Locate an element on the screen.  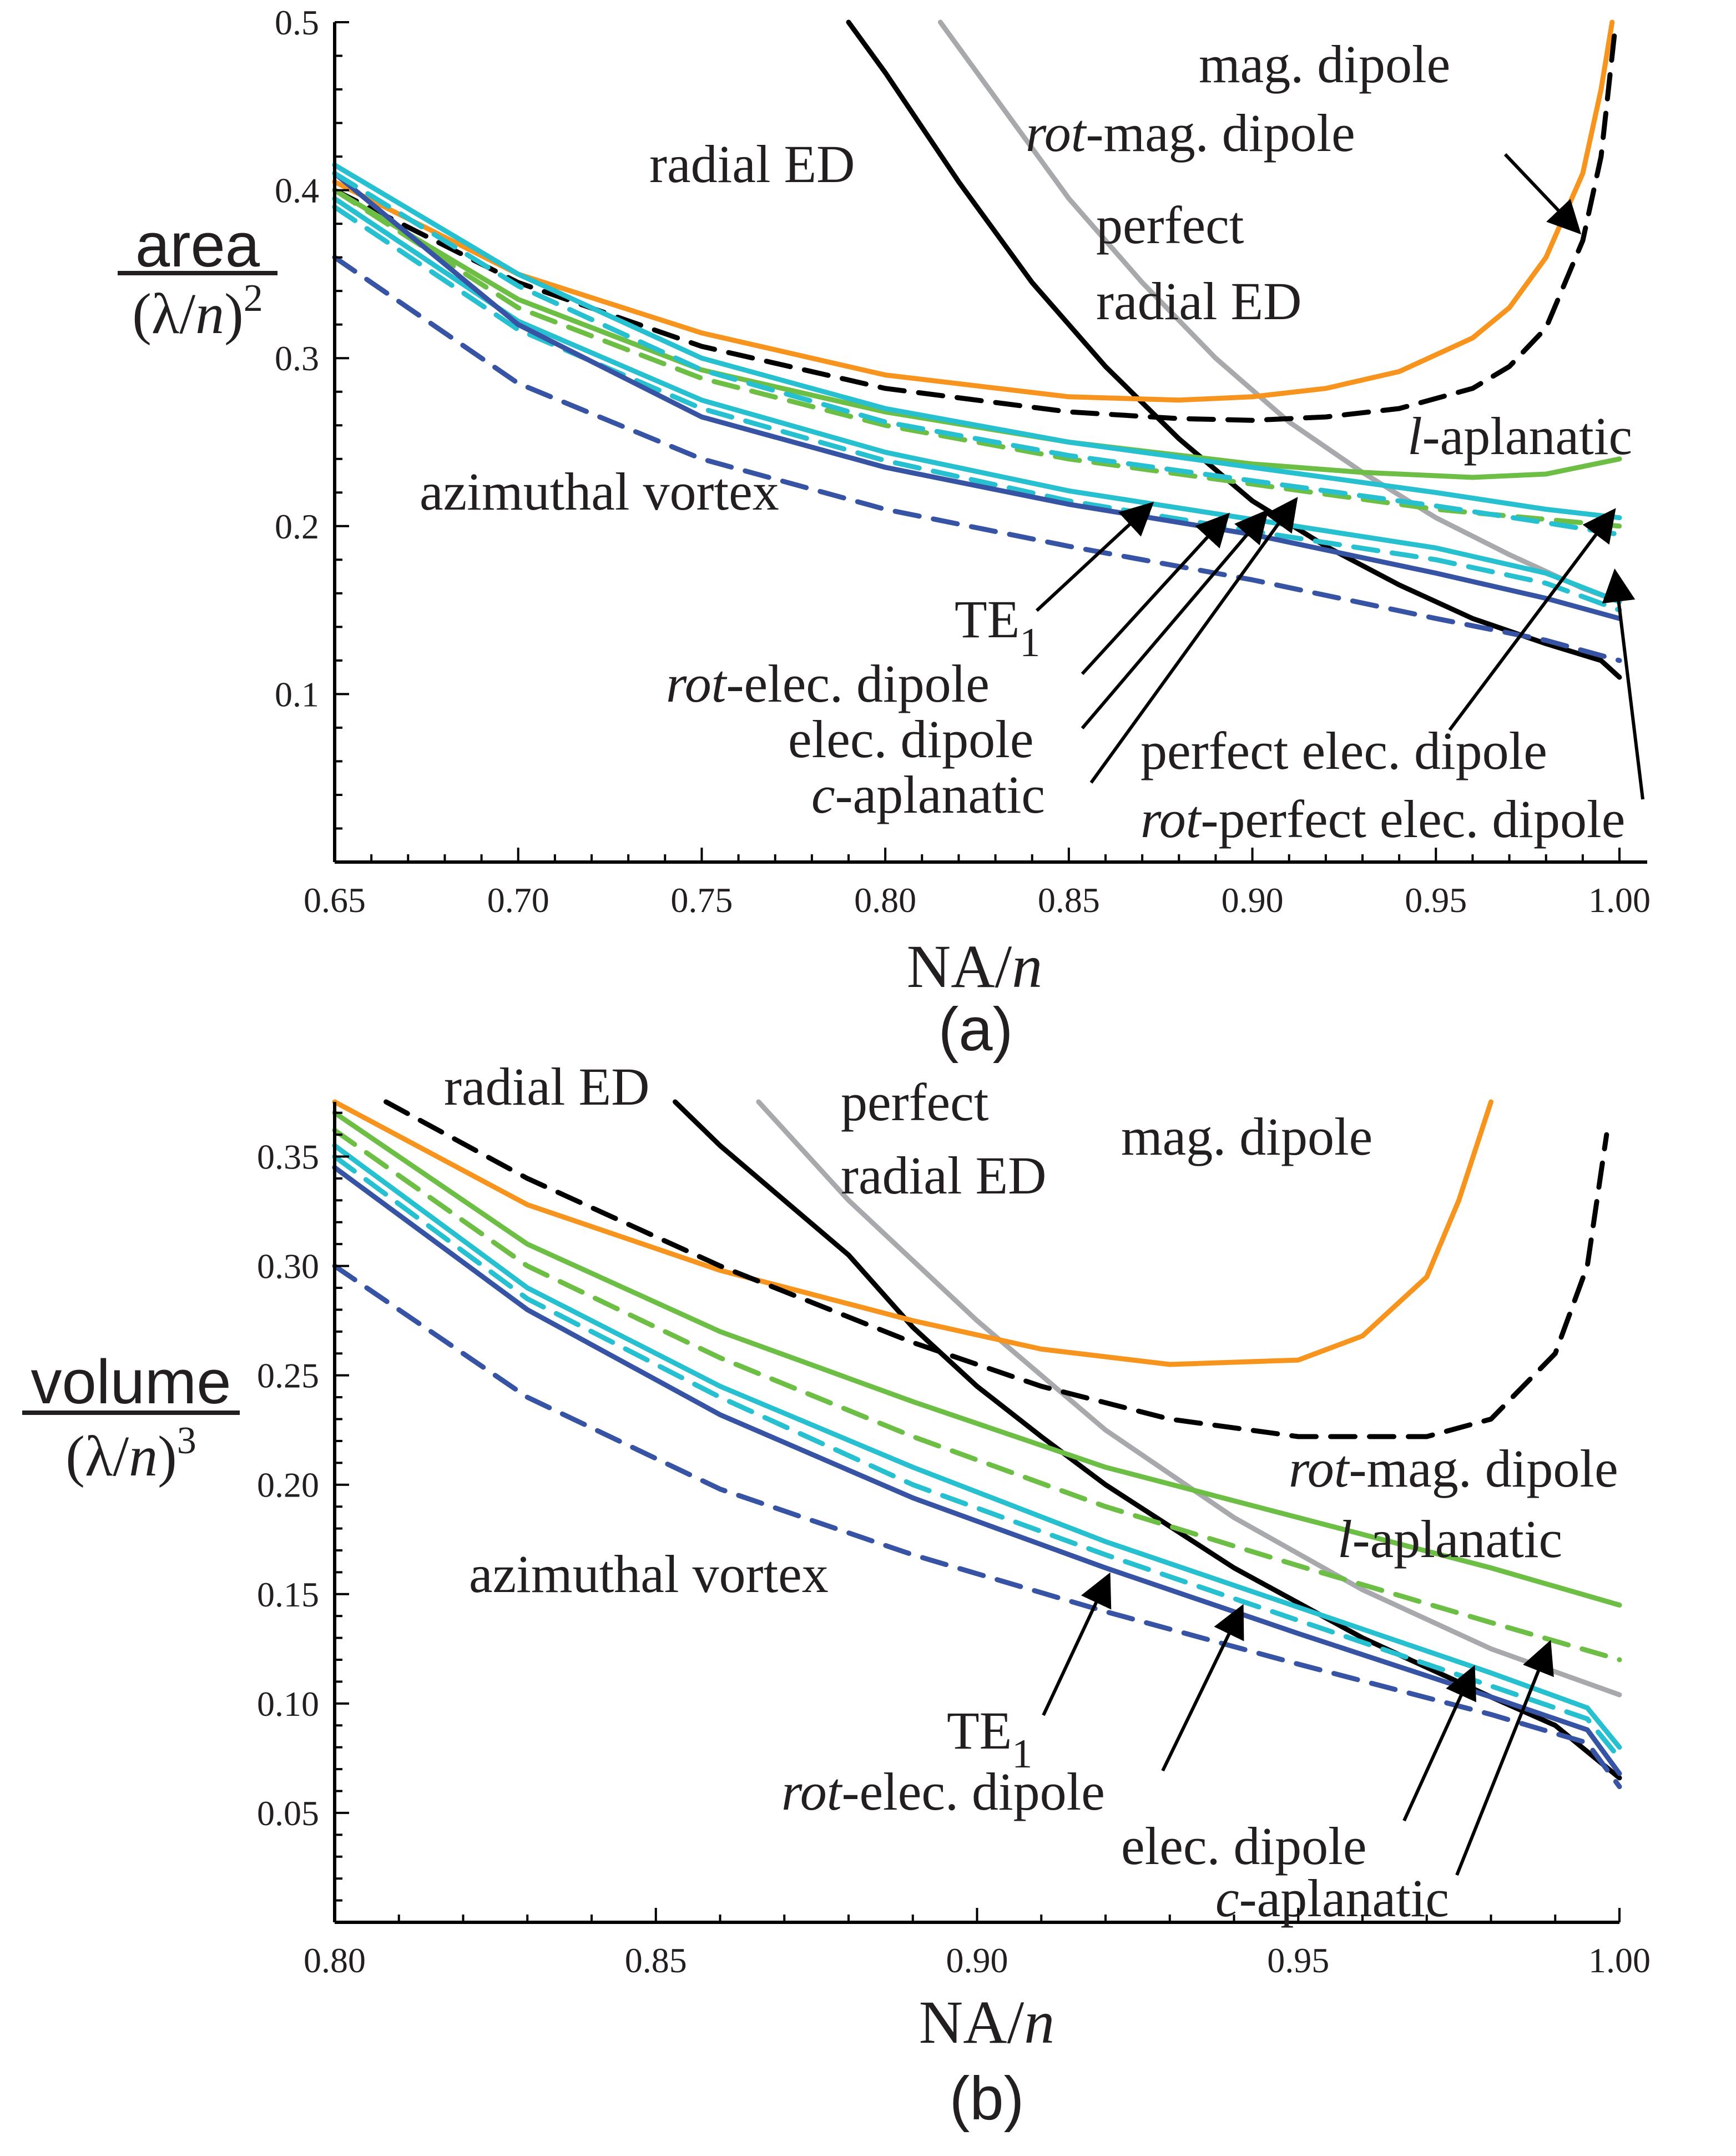
panel-a-x-tick-label: 0.80 is located at coordinates (885, 900).